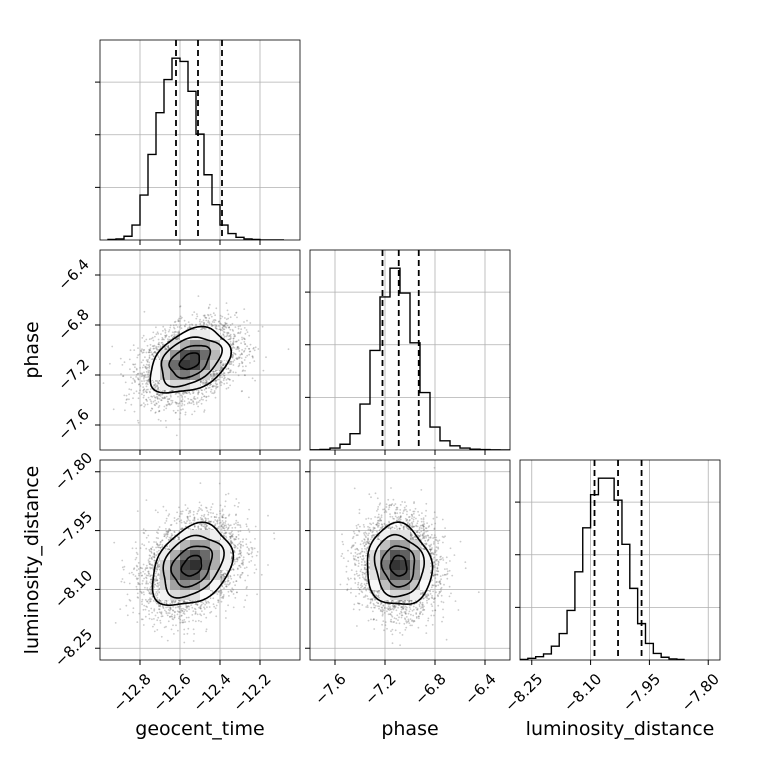  What do you see at coordinates (73, 374) in the screenshot?
I see `tick-label-y: −7.2` at bounding box center [73, 374].